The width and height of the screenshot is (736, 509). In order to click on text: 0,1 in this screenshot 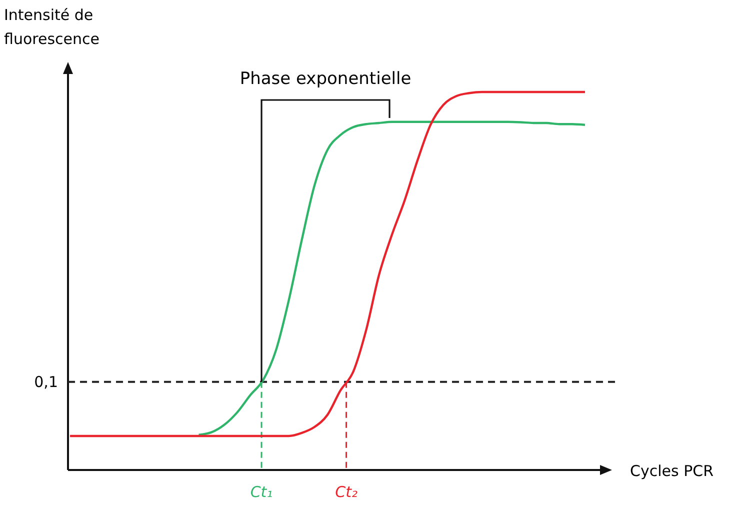, I will do `click(46, 381)`.